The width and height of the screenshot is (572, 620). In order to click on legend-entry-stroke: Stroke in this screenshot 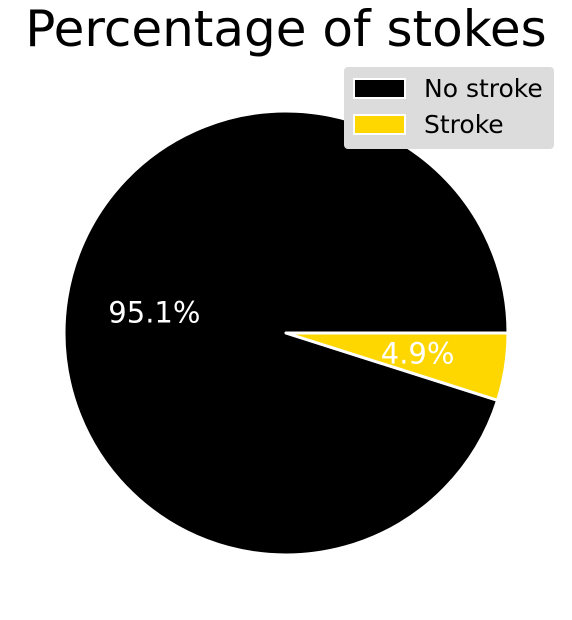, I will do `click(428, 124)`.